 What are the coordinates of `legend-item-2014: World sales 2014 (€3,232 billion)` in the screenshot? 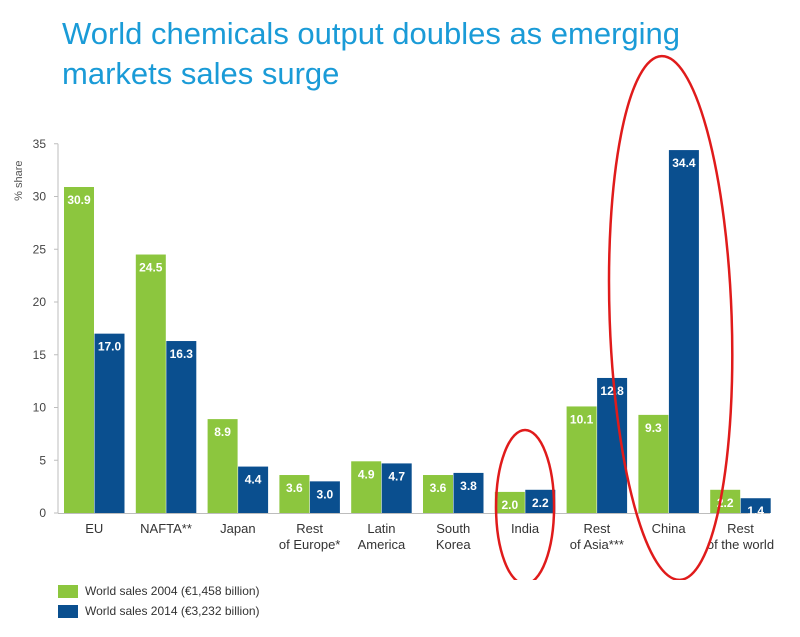 It's located at (159, 611).